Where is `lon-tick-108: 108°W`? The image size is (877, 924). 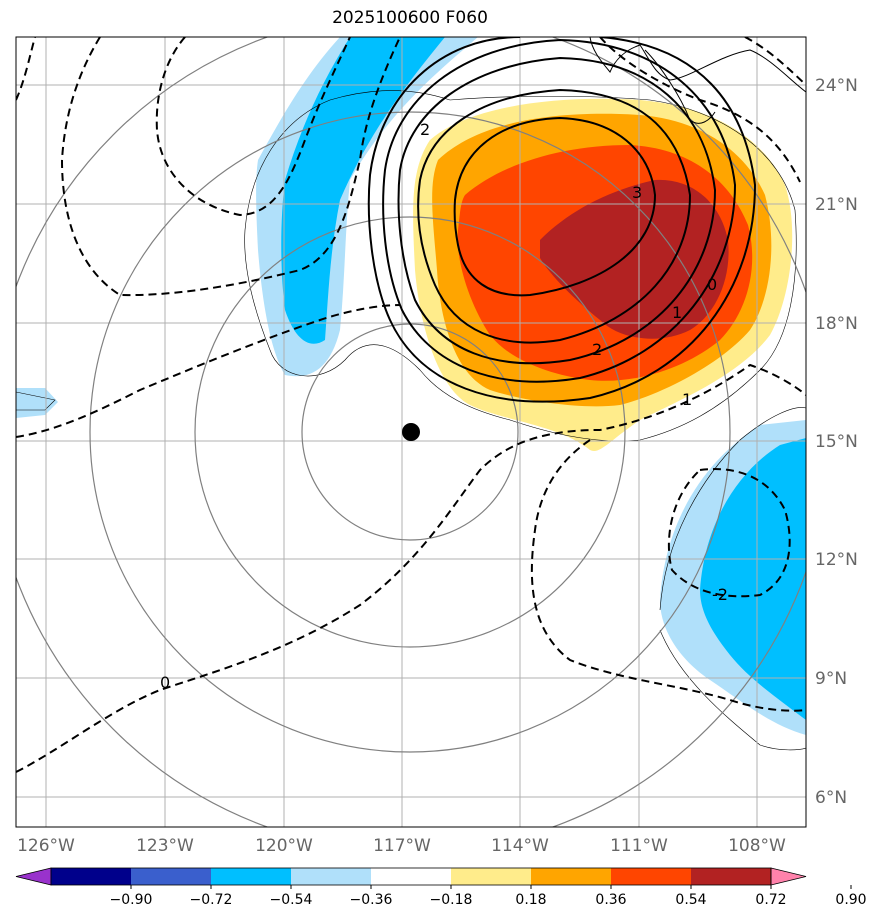 lon-tick-108: 108°W is located at coordinates (757, 846).